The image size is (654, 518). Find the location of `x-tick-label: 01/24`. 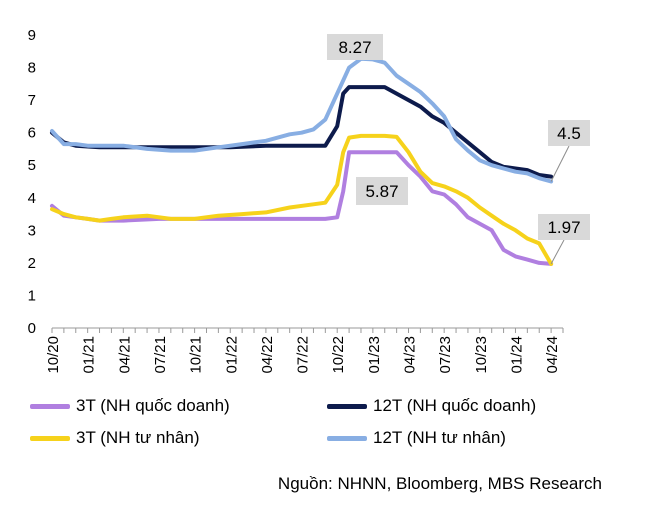

x-tick-label: 01/24 is located at coordinates (516, 355).